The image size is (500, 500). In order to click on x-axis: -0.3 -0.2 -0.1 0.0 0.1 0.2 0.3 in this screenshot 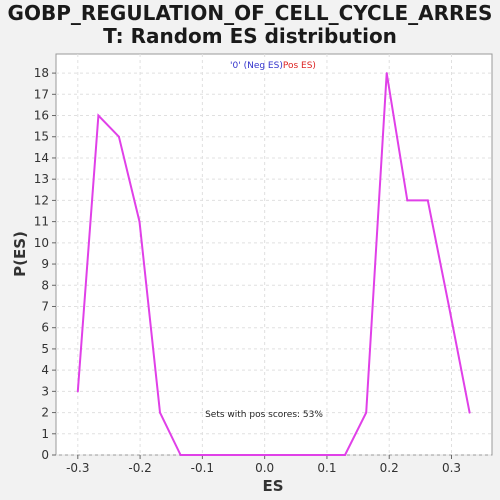, I will do `click(263, 465)`.